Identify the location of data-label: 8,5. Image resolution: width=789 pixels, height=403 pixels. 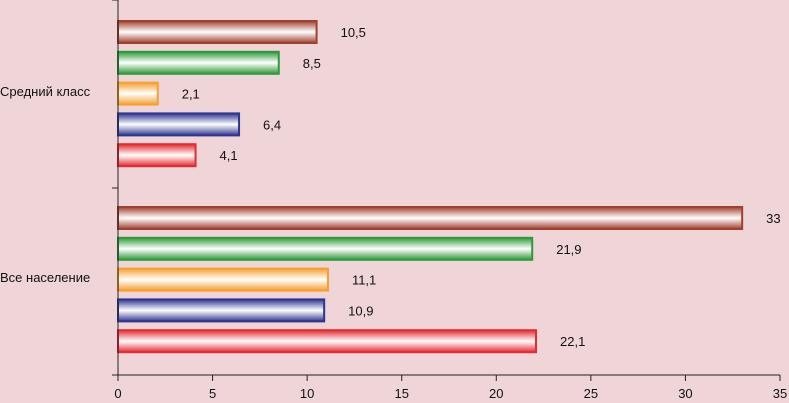
(312, 63).